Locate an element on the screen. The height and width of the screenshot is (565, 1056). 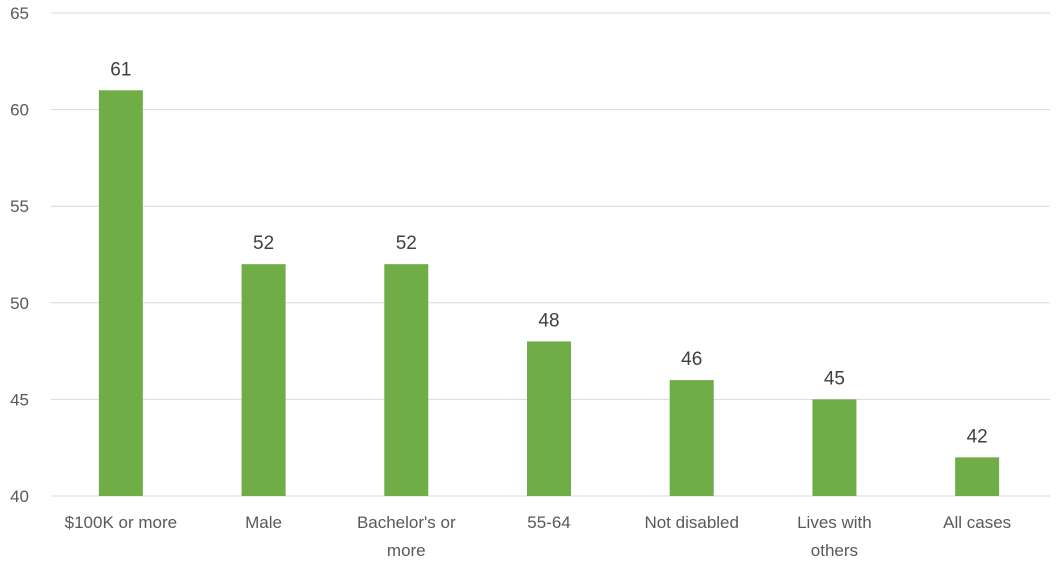
data-label: 48 is located at coordinates (548, 320).